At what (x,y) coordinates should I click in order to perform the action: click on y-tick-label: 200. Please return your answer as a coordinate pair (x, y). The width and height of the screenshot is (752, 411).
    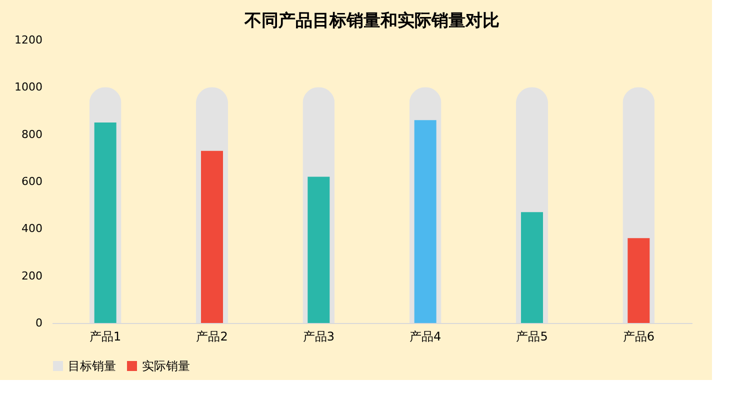
    Looking at the image, I should click on (32, 275).